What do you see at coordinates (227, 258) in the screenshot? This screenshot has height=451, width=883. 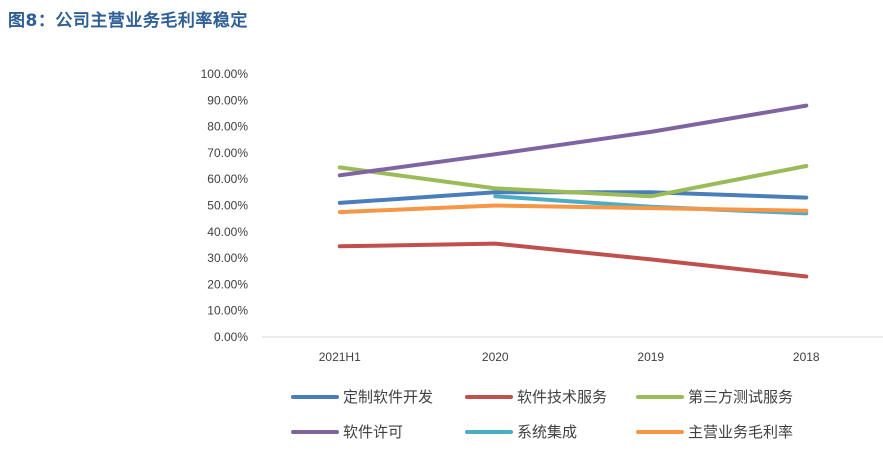 I see `y-tick-label: 30.00%` at bounding box center [227, 258].